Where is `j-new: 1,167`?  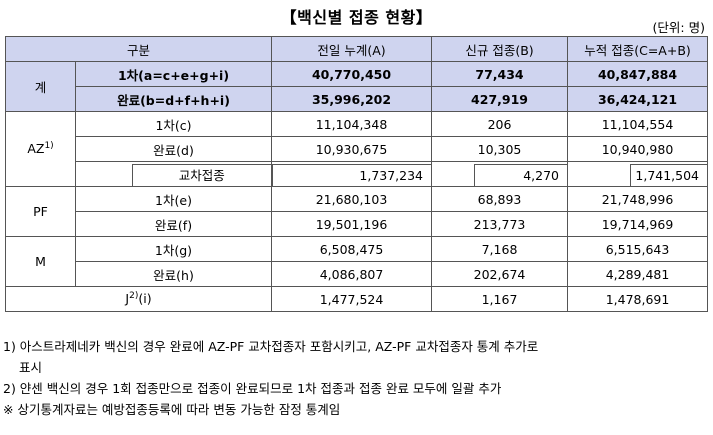
j-new: 1,167 is located at coordinates (500, 299).